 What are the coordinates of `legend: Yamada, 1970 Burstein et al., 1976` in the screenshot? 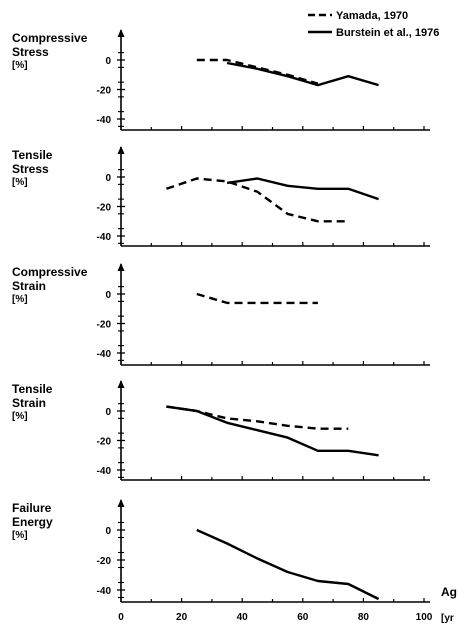 It's located at (373, 24).